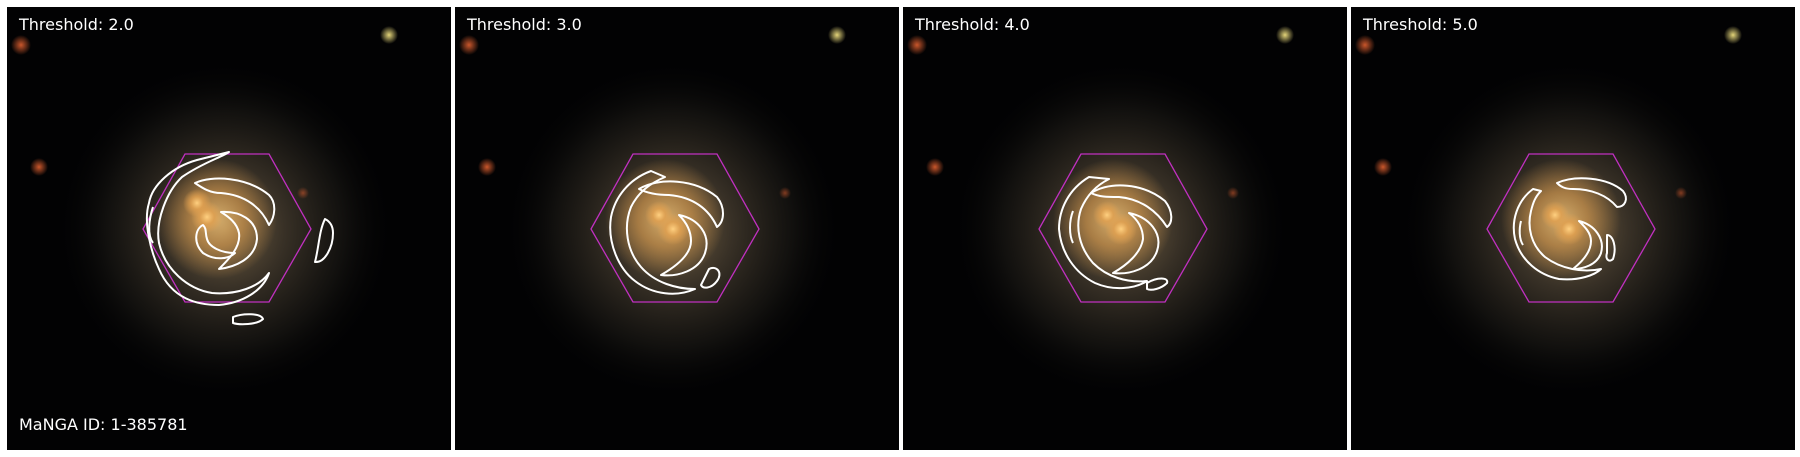 This screenshot has width=1800, height=457. Describe the element at coordinates (76, 24) in the screenshot. I see `panel-title: Threshold: 2.0` at that location.